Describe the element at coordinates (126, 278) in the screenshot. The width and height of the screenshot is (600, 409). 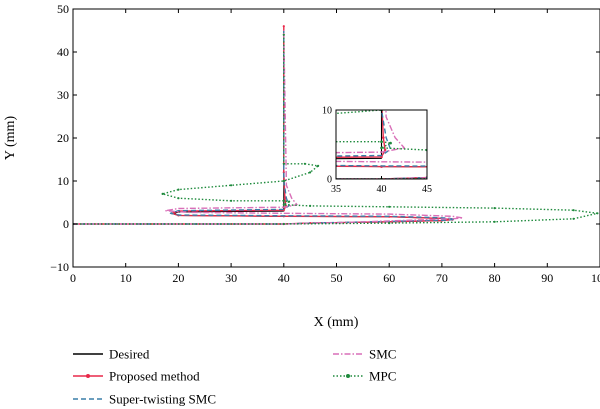
I see `main-x-tick-label-1: 10` at that location.